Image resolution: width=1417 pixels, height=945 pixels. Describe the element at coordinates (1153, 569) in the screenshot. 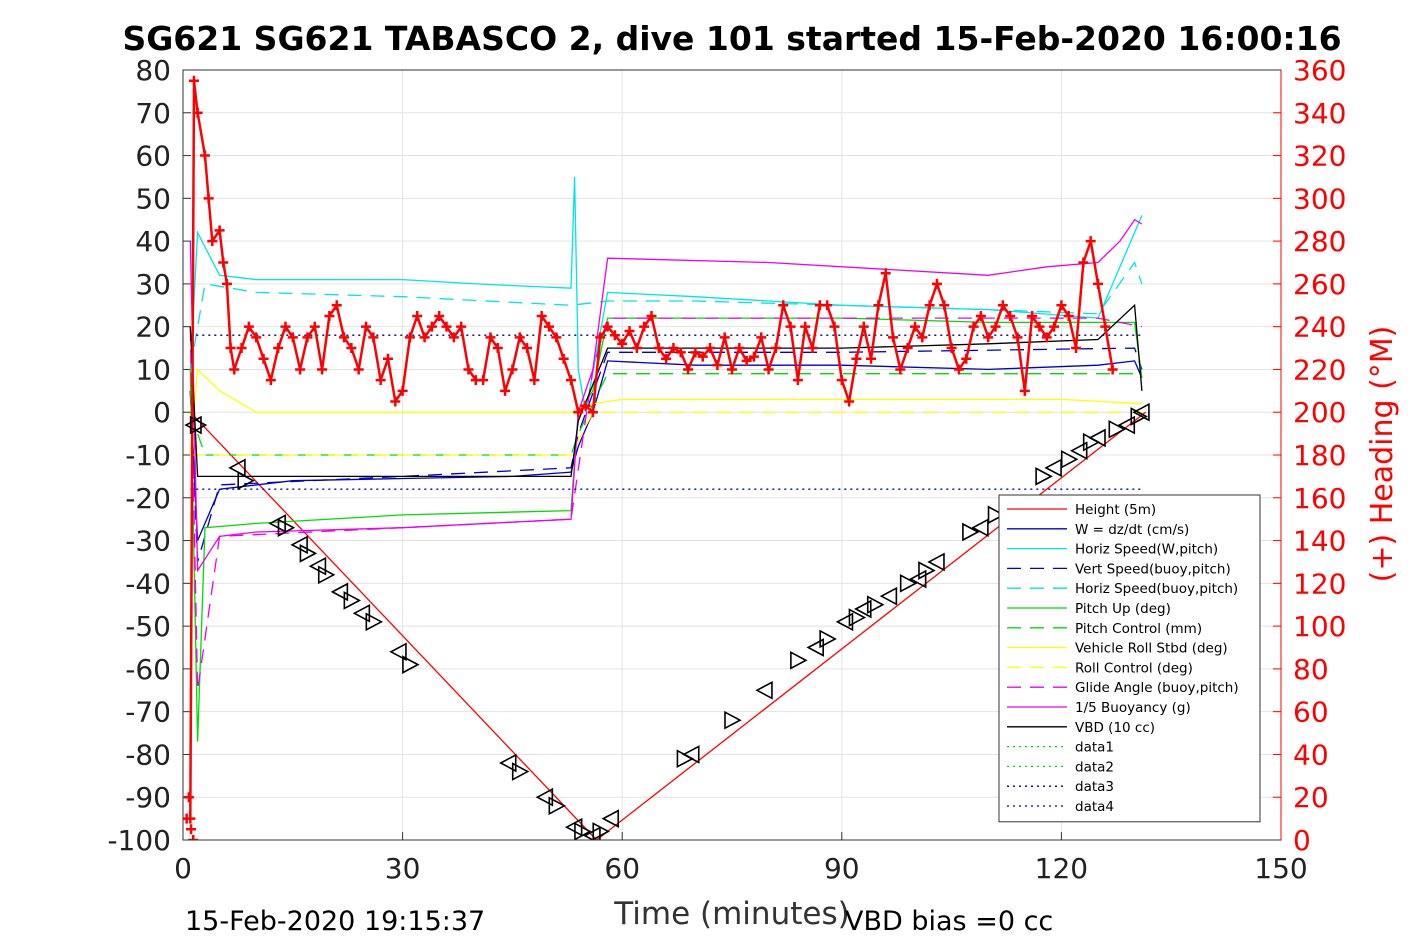

I see `legend-label-3: Vert Speed(buoy,pitch)` at that location.